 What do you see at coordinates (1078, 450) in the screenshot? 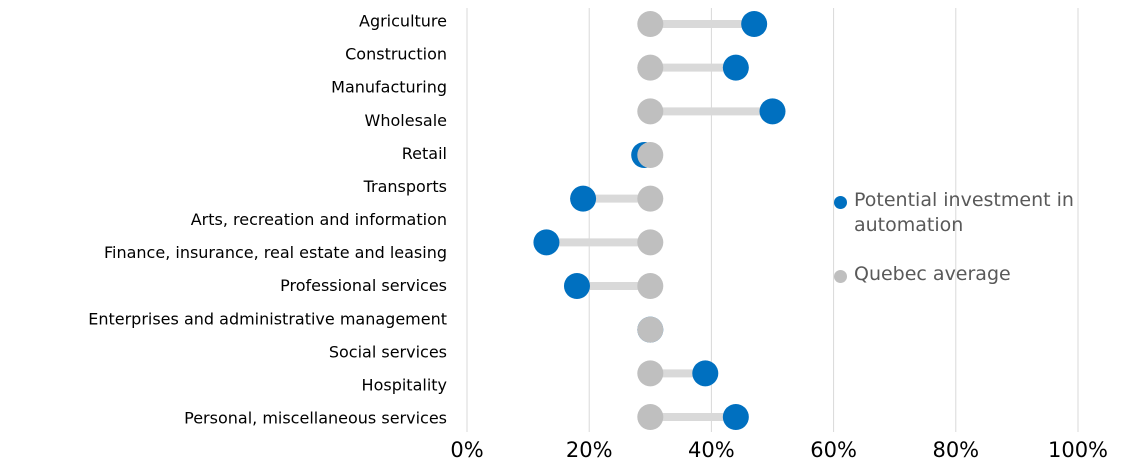
I see `x-tick-label: 100%` at bounding box center [1078, 450].